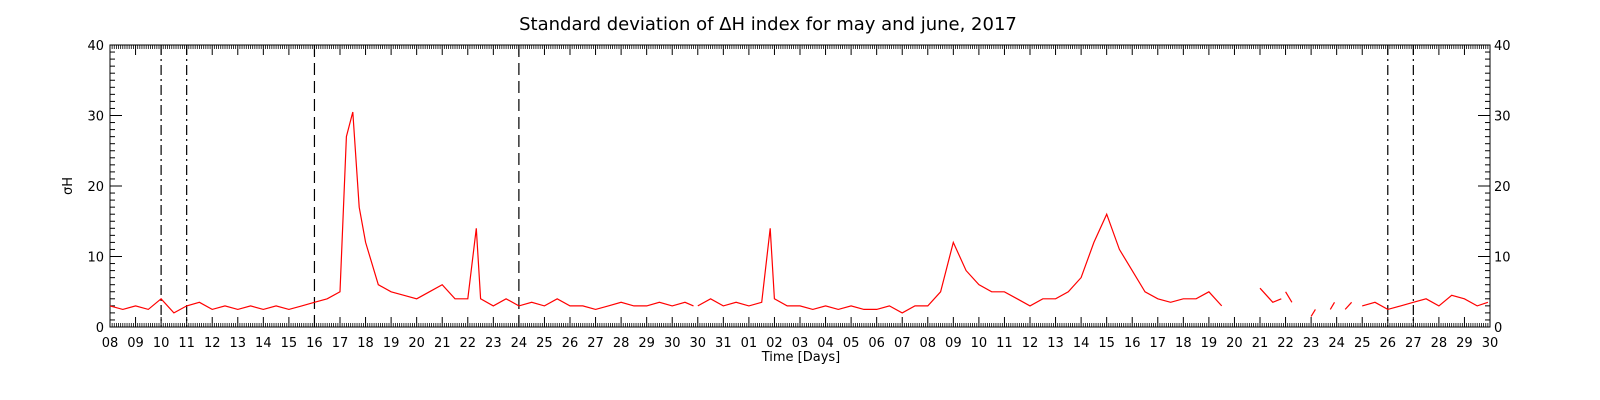 The image size is (1600, 400). Describe the element at coordinates (876, 343) in the screenshot. I see `x-tick-label: 06` at that location.